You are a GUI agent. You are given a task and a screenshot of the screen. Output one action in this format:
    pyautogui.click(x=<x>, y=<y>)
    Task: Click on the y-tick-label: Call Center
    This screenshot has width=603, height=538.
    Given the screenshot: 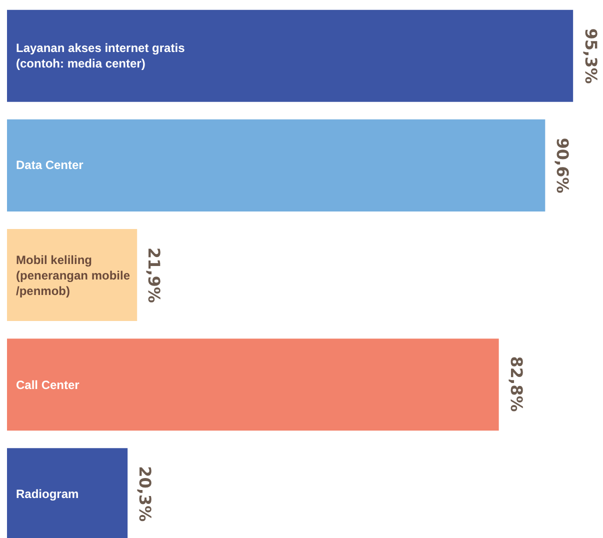 What is the action you would take?
    pyautogui.click(x=48, y=385)
    